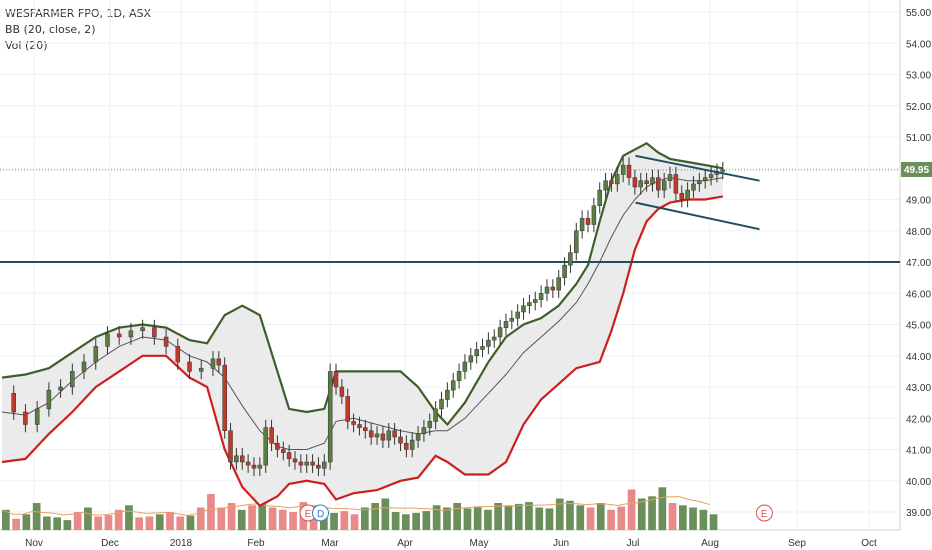 The height and width of the screenshot is (550, 932). What do you see at coordinates (34, 543) in the screenshot?
I see `x-tick-label: Nov` at bounding box center [34, 543].